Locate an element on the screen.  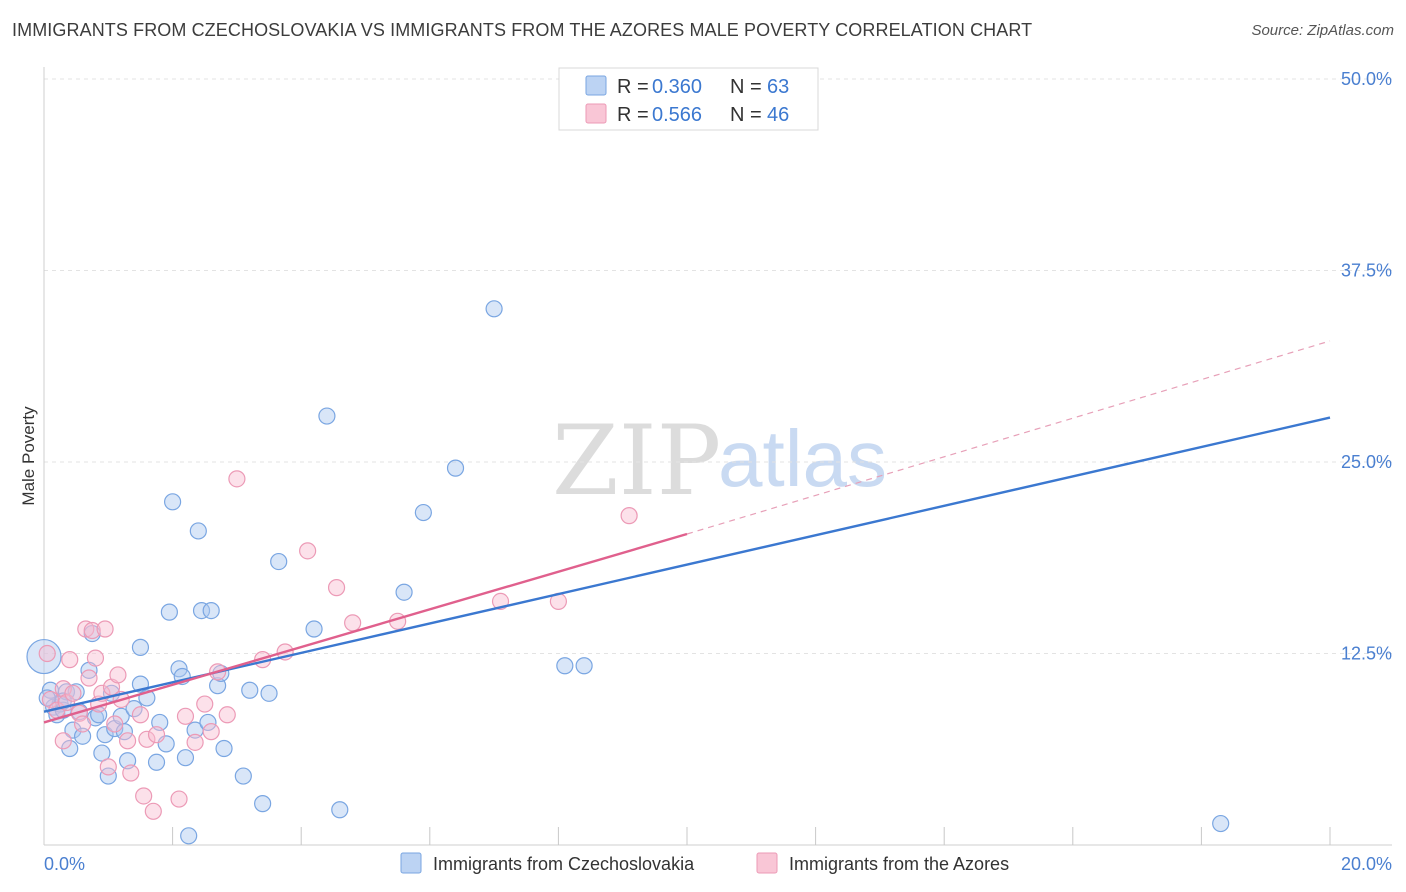
bottom-legend-swatch-azores is located at coordinates (767, 863).